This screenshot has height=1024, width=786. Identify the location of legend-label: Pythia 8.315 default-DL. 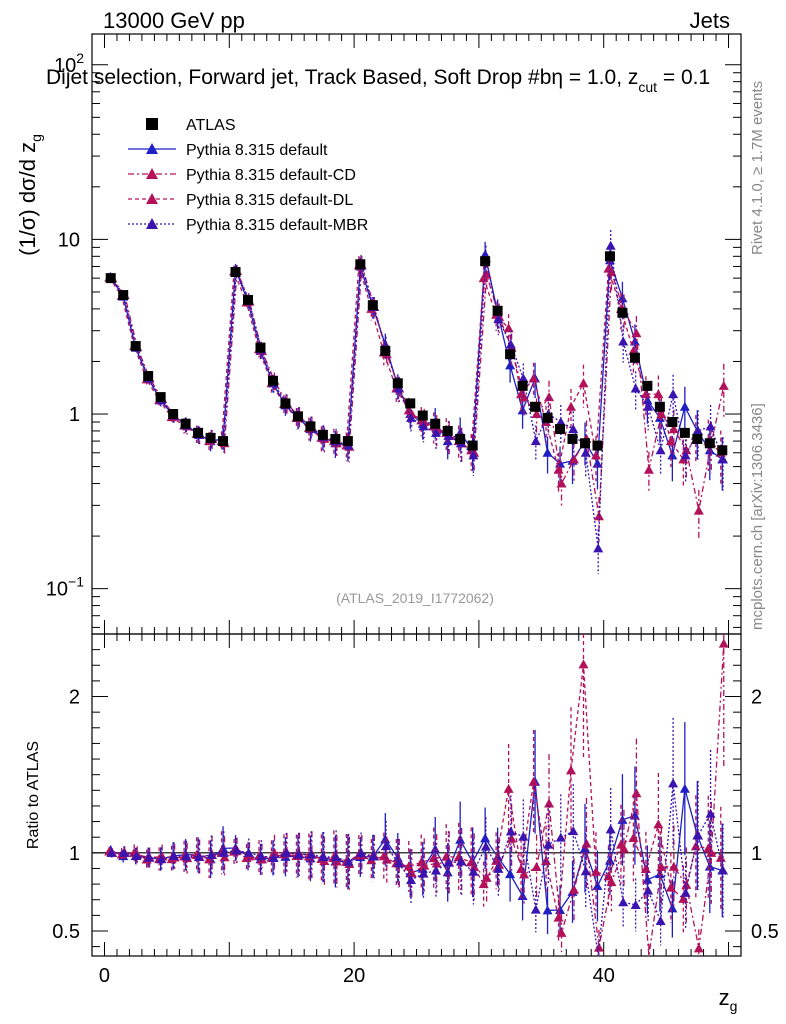
(269, 200).